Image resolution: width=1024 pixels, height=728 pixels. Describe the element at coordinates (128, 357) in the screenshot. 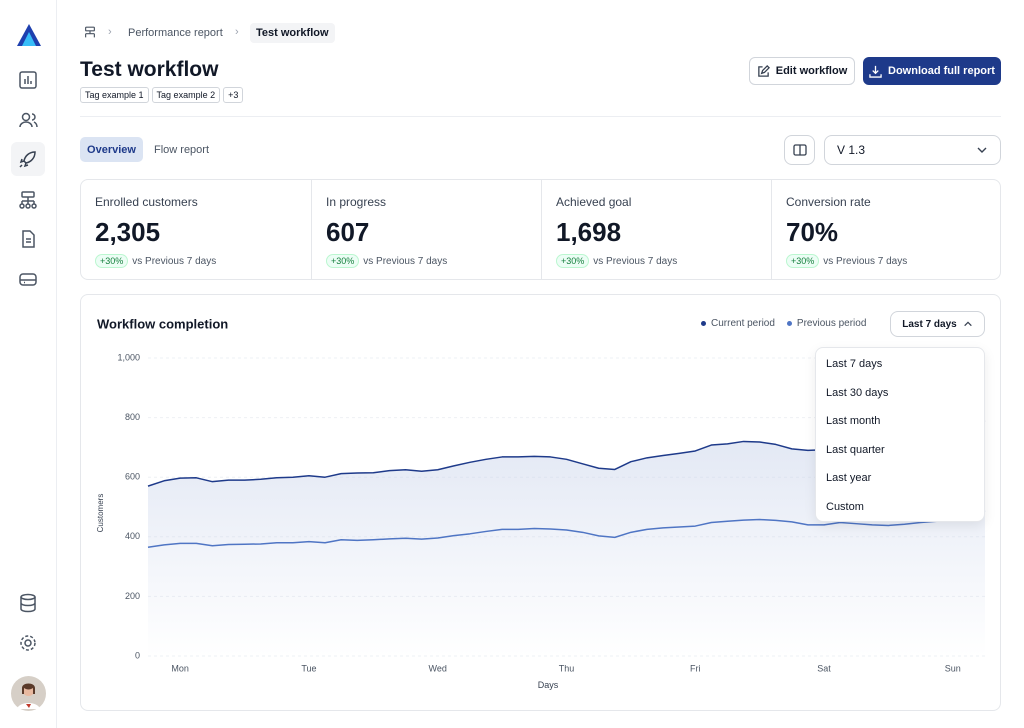

I see `y-tick-label: 1,000` at that location.